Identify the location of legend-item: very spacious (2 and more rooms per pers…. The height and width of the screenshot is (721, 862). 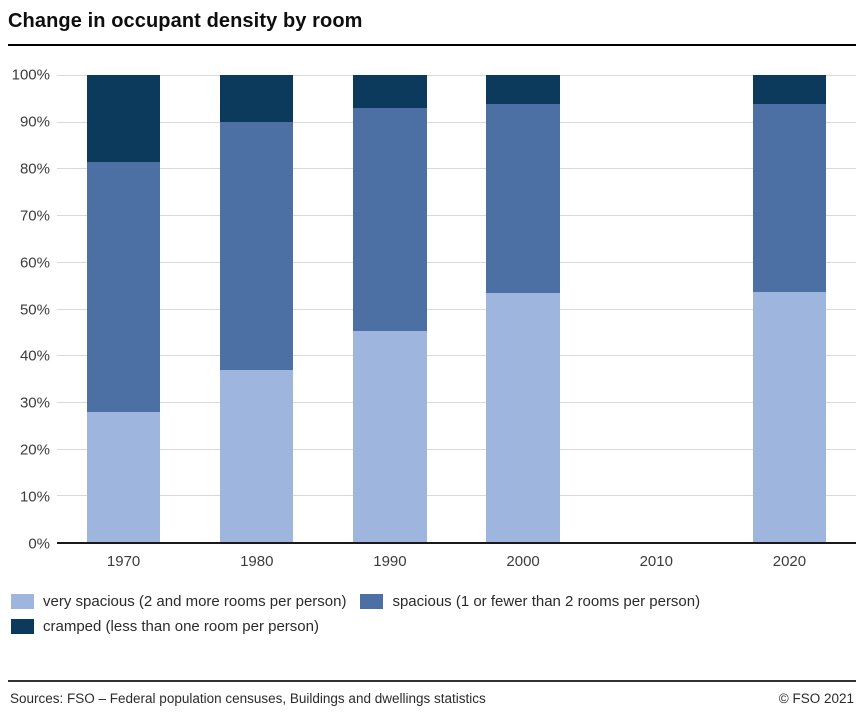
(178, 601).